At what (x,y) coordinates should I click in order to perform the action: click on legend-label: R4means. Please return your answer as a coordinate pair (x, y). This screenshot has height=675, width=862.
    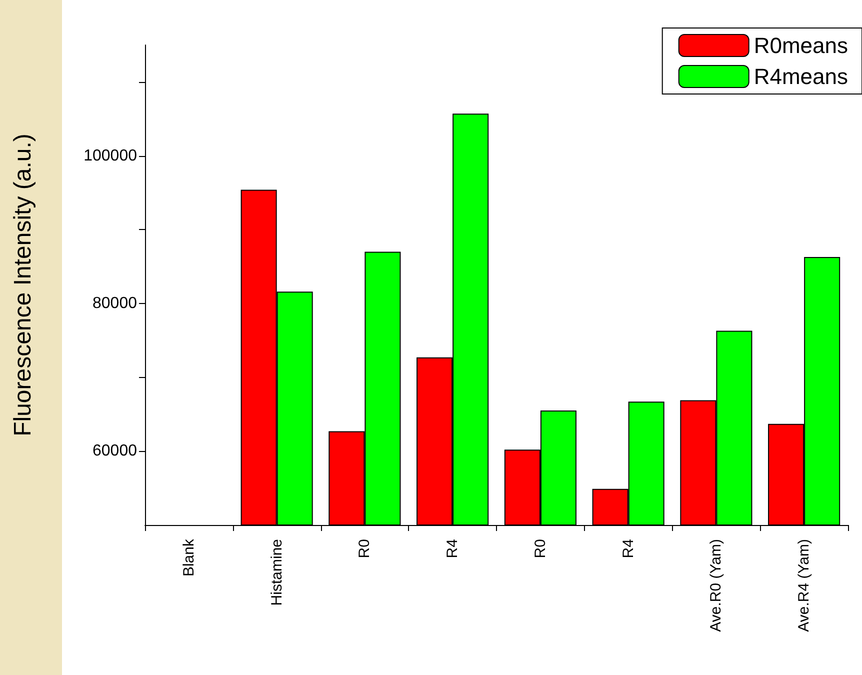
    Looking at the image, I should click on (801, 76).